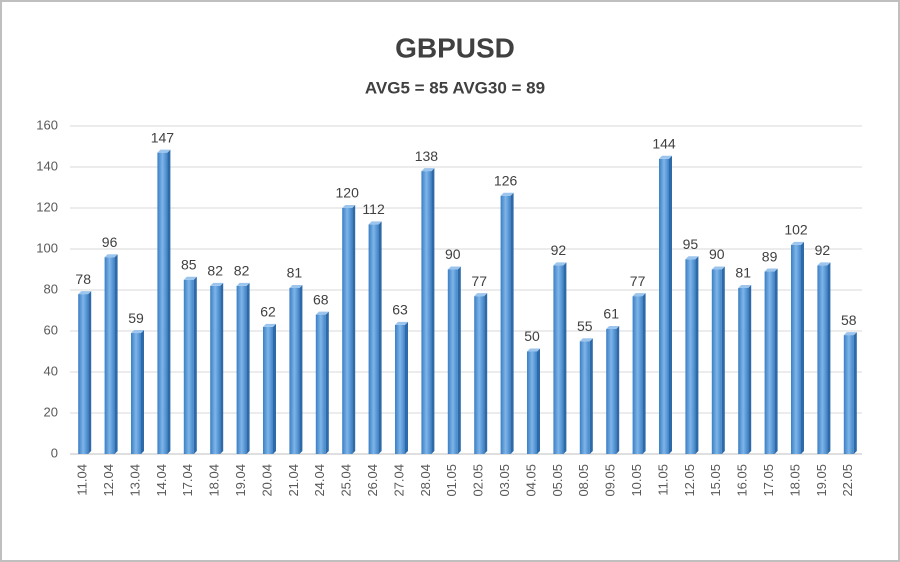  I want to click on y-tick-label: 140, so click(47, 165).